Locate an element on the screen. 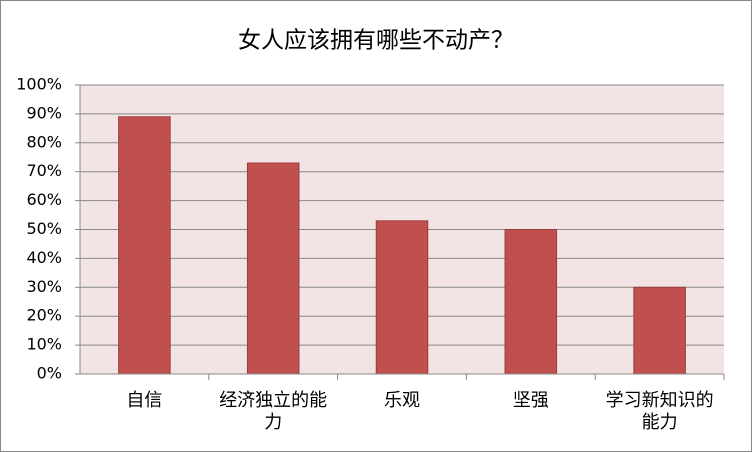 The height and width of the screenshot is (452, 752). x-tick-label: 坚强 is located at coordinates (530, 400).